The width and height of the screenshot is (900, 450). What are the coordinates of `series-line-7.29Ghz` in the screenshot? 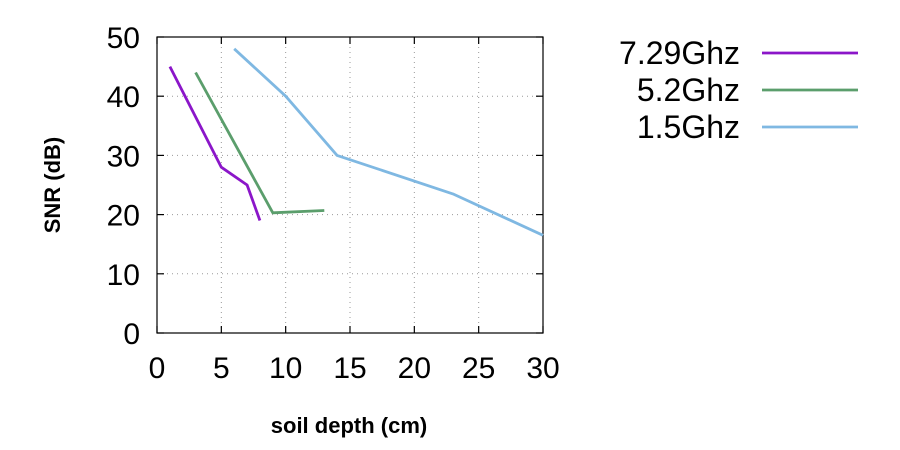 It's located at (215, 143).